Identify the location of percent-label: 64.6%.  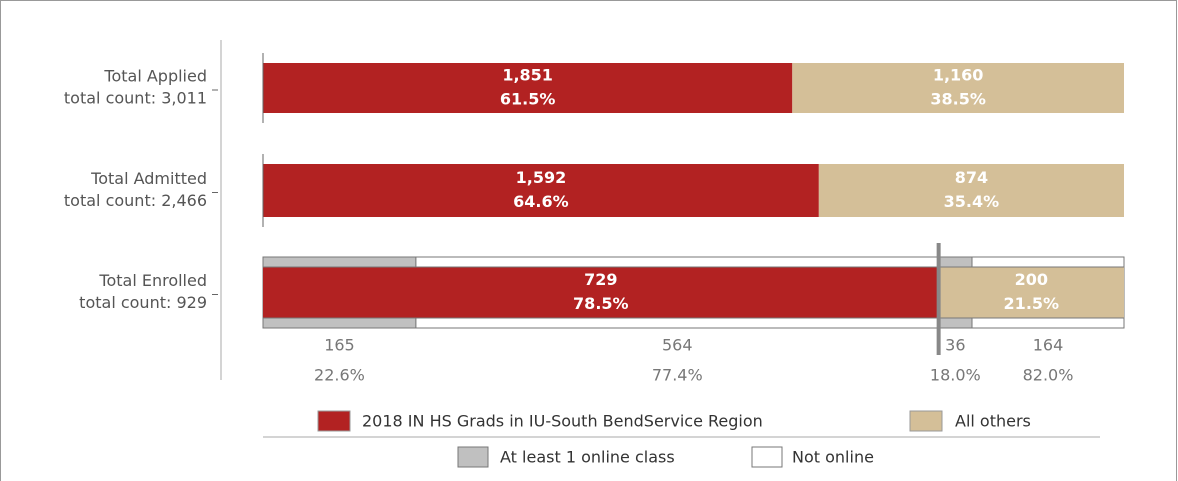
(541, 201).